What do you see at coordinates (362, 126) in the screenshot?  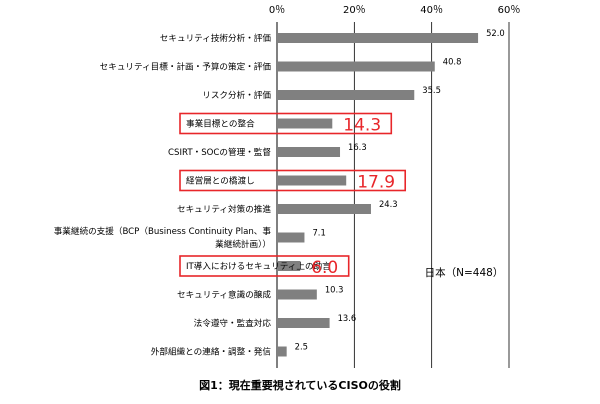 I see `highlight-value-label: 14.3` at bounding box center [362, 126].